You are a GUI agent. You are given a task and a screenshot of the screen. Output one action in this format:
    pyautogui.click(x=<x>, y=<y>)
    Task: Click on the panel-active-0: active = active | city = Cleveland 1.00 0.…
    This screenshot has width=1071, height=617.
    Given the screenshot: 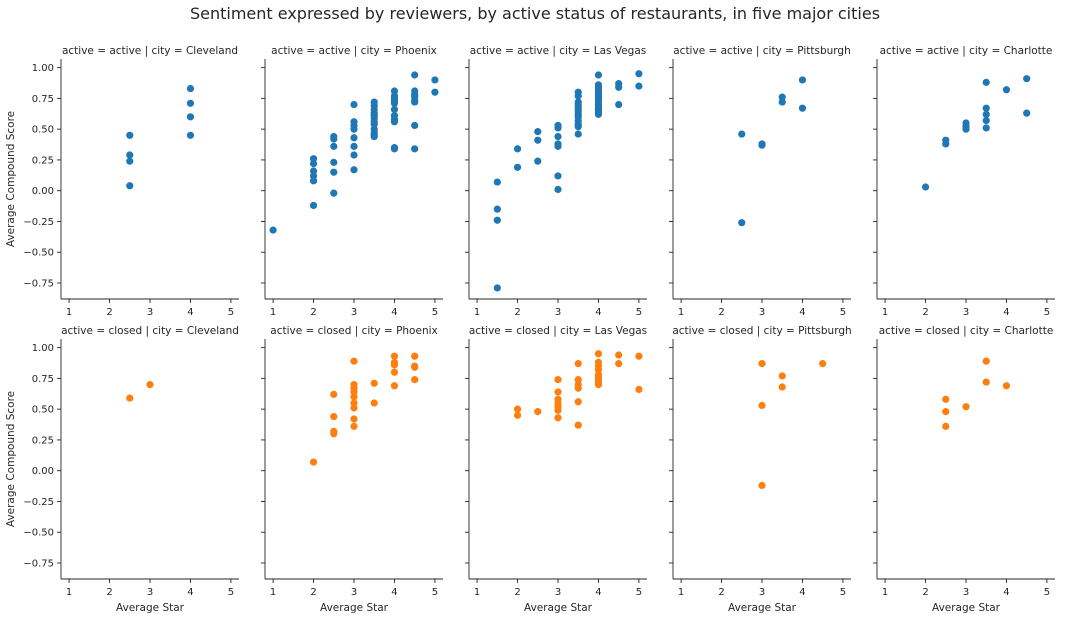 What is the action you would take?
    pyautogui.click(x=122, y=181)
    